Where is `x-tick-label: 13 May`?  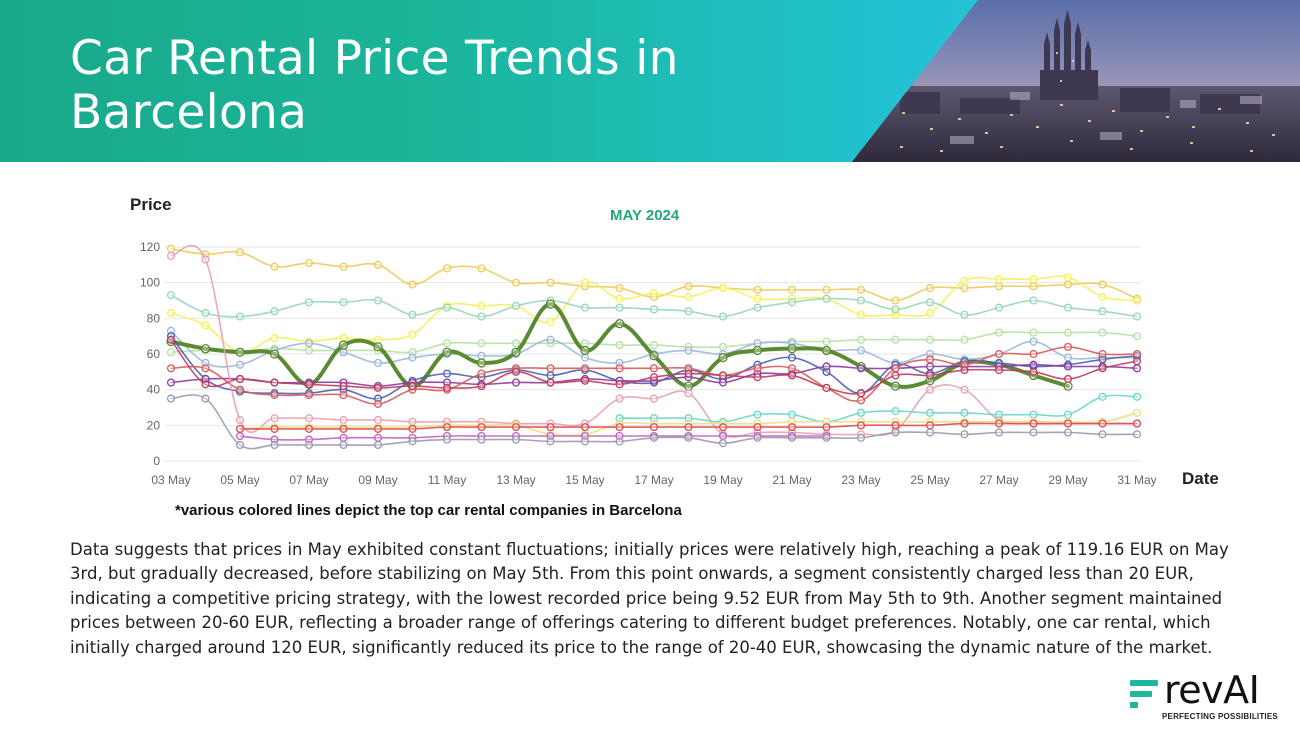 x-tick-label: 13 May is located at coordinates (515, 480).